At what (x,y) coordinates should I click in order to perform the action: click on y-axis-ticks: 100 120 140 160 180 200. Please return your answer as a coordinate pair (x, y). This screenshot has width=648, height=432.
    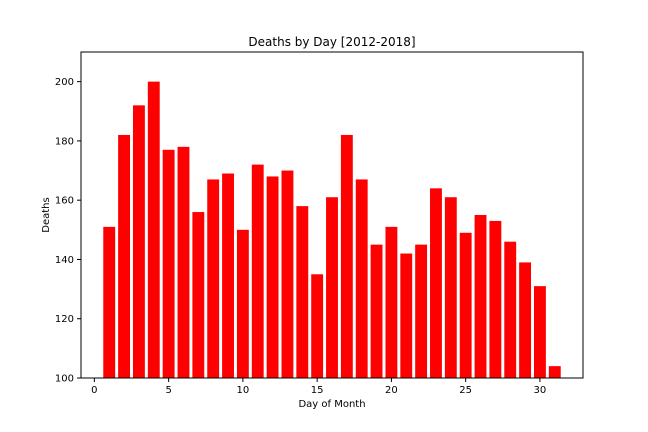
    Looking at the image, I should click on (68, 231).